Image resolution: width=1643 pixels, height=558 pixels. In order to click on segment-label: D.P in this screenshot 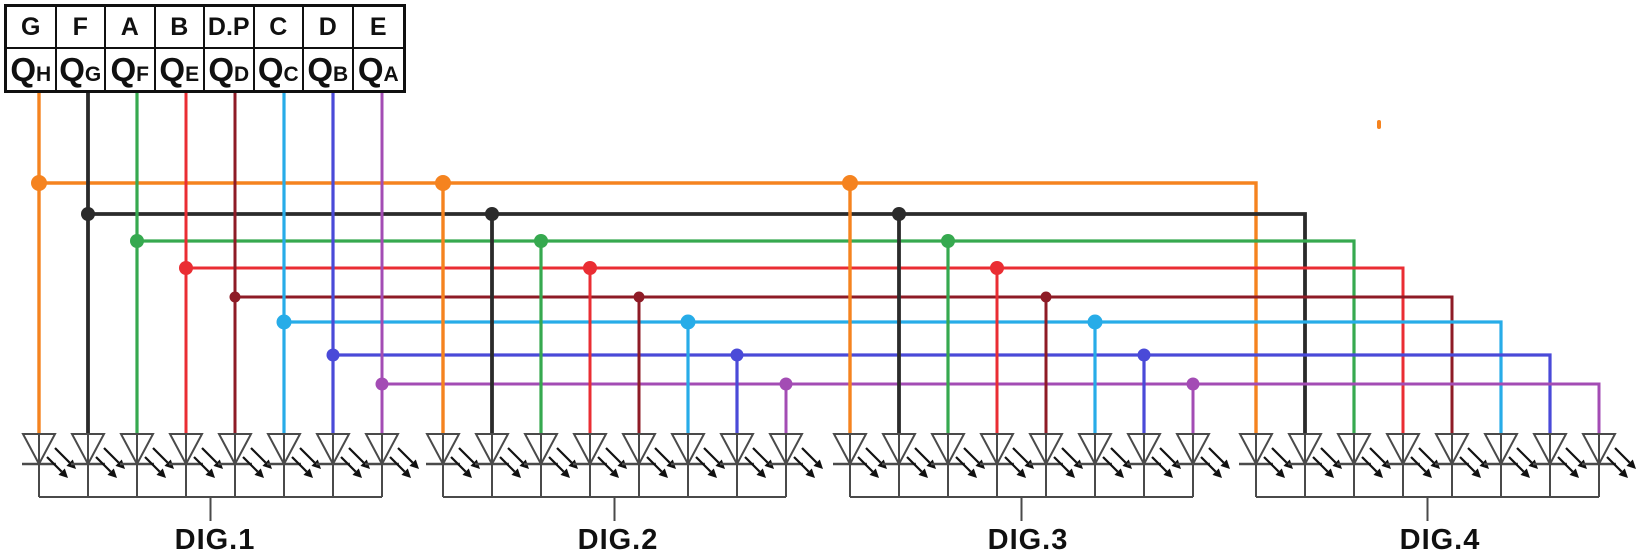, I will do `click(230, 28)`.